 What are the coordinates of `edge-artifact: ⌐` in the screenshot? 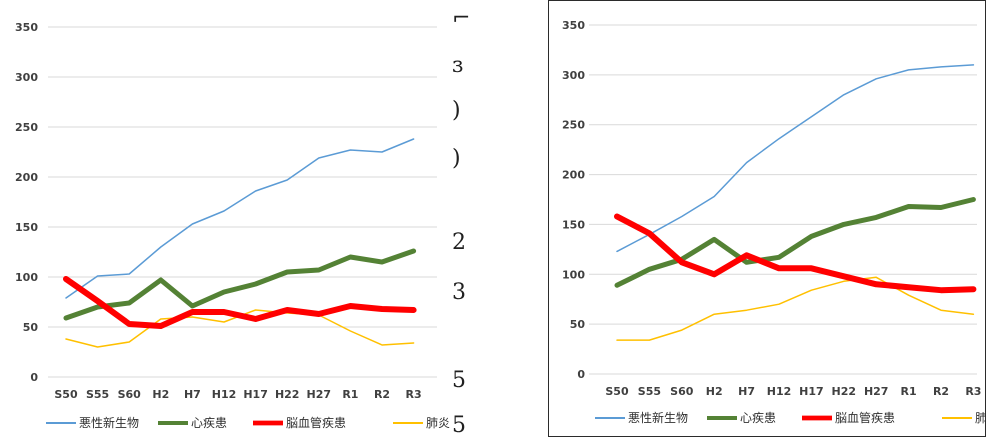 It's located at (461, 18).